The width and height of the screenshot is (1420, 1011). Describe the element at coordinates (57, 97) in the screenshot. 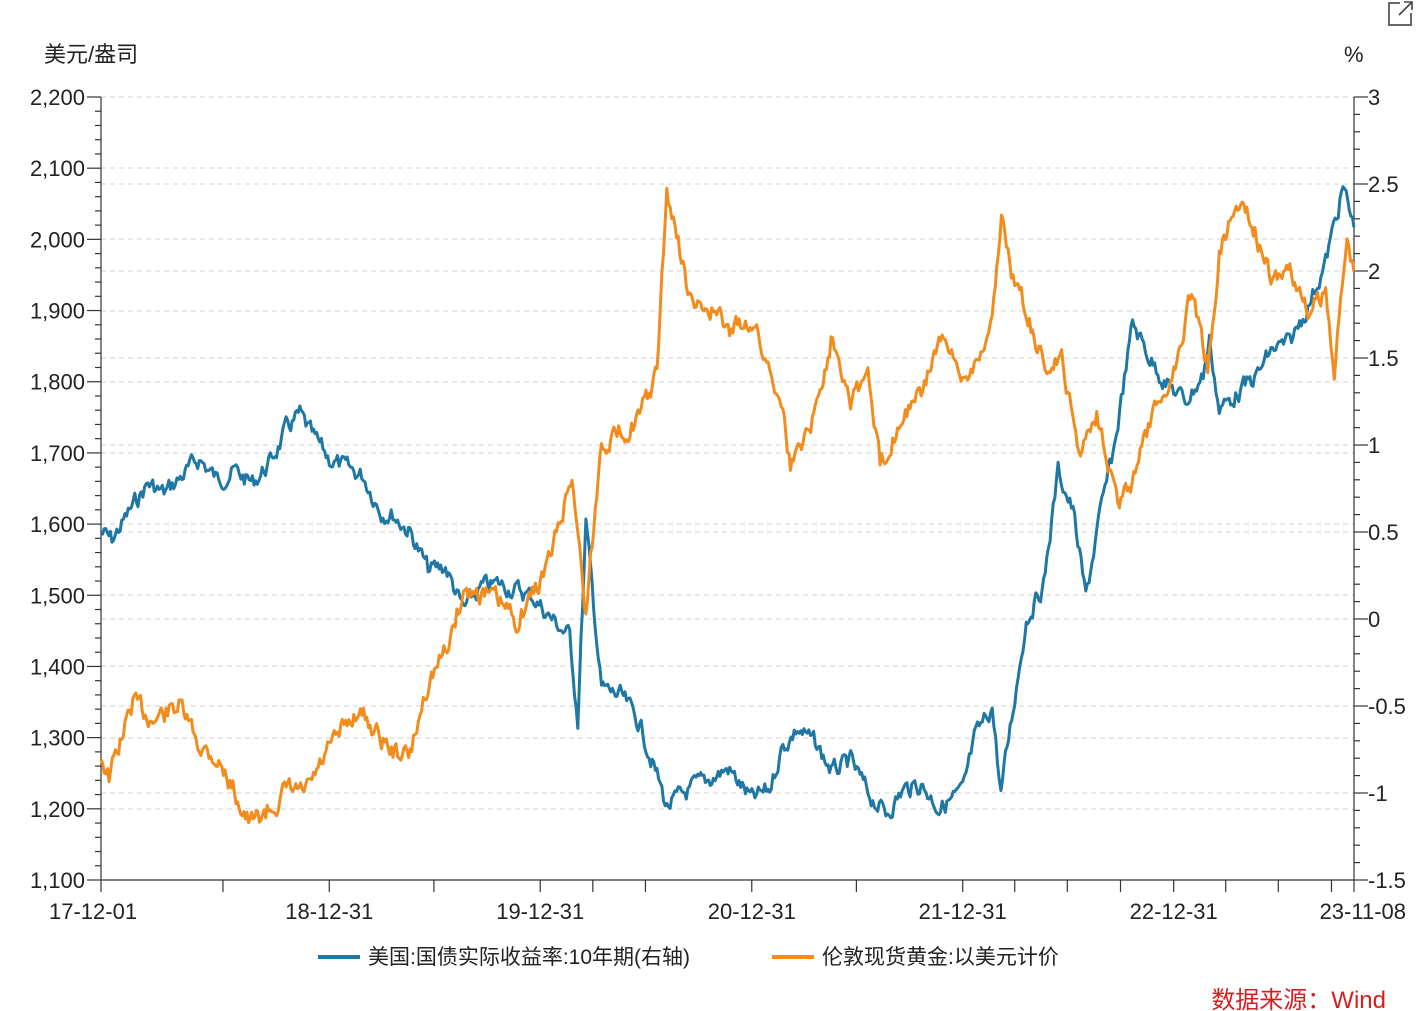

I see `left-tick-label: 2,200` at that location.